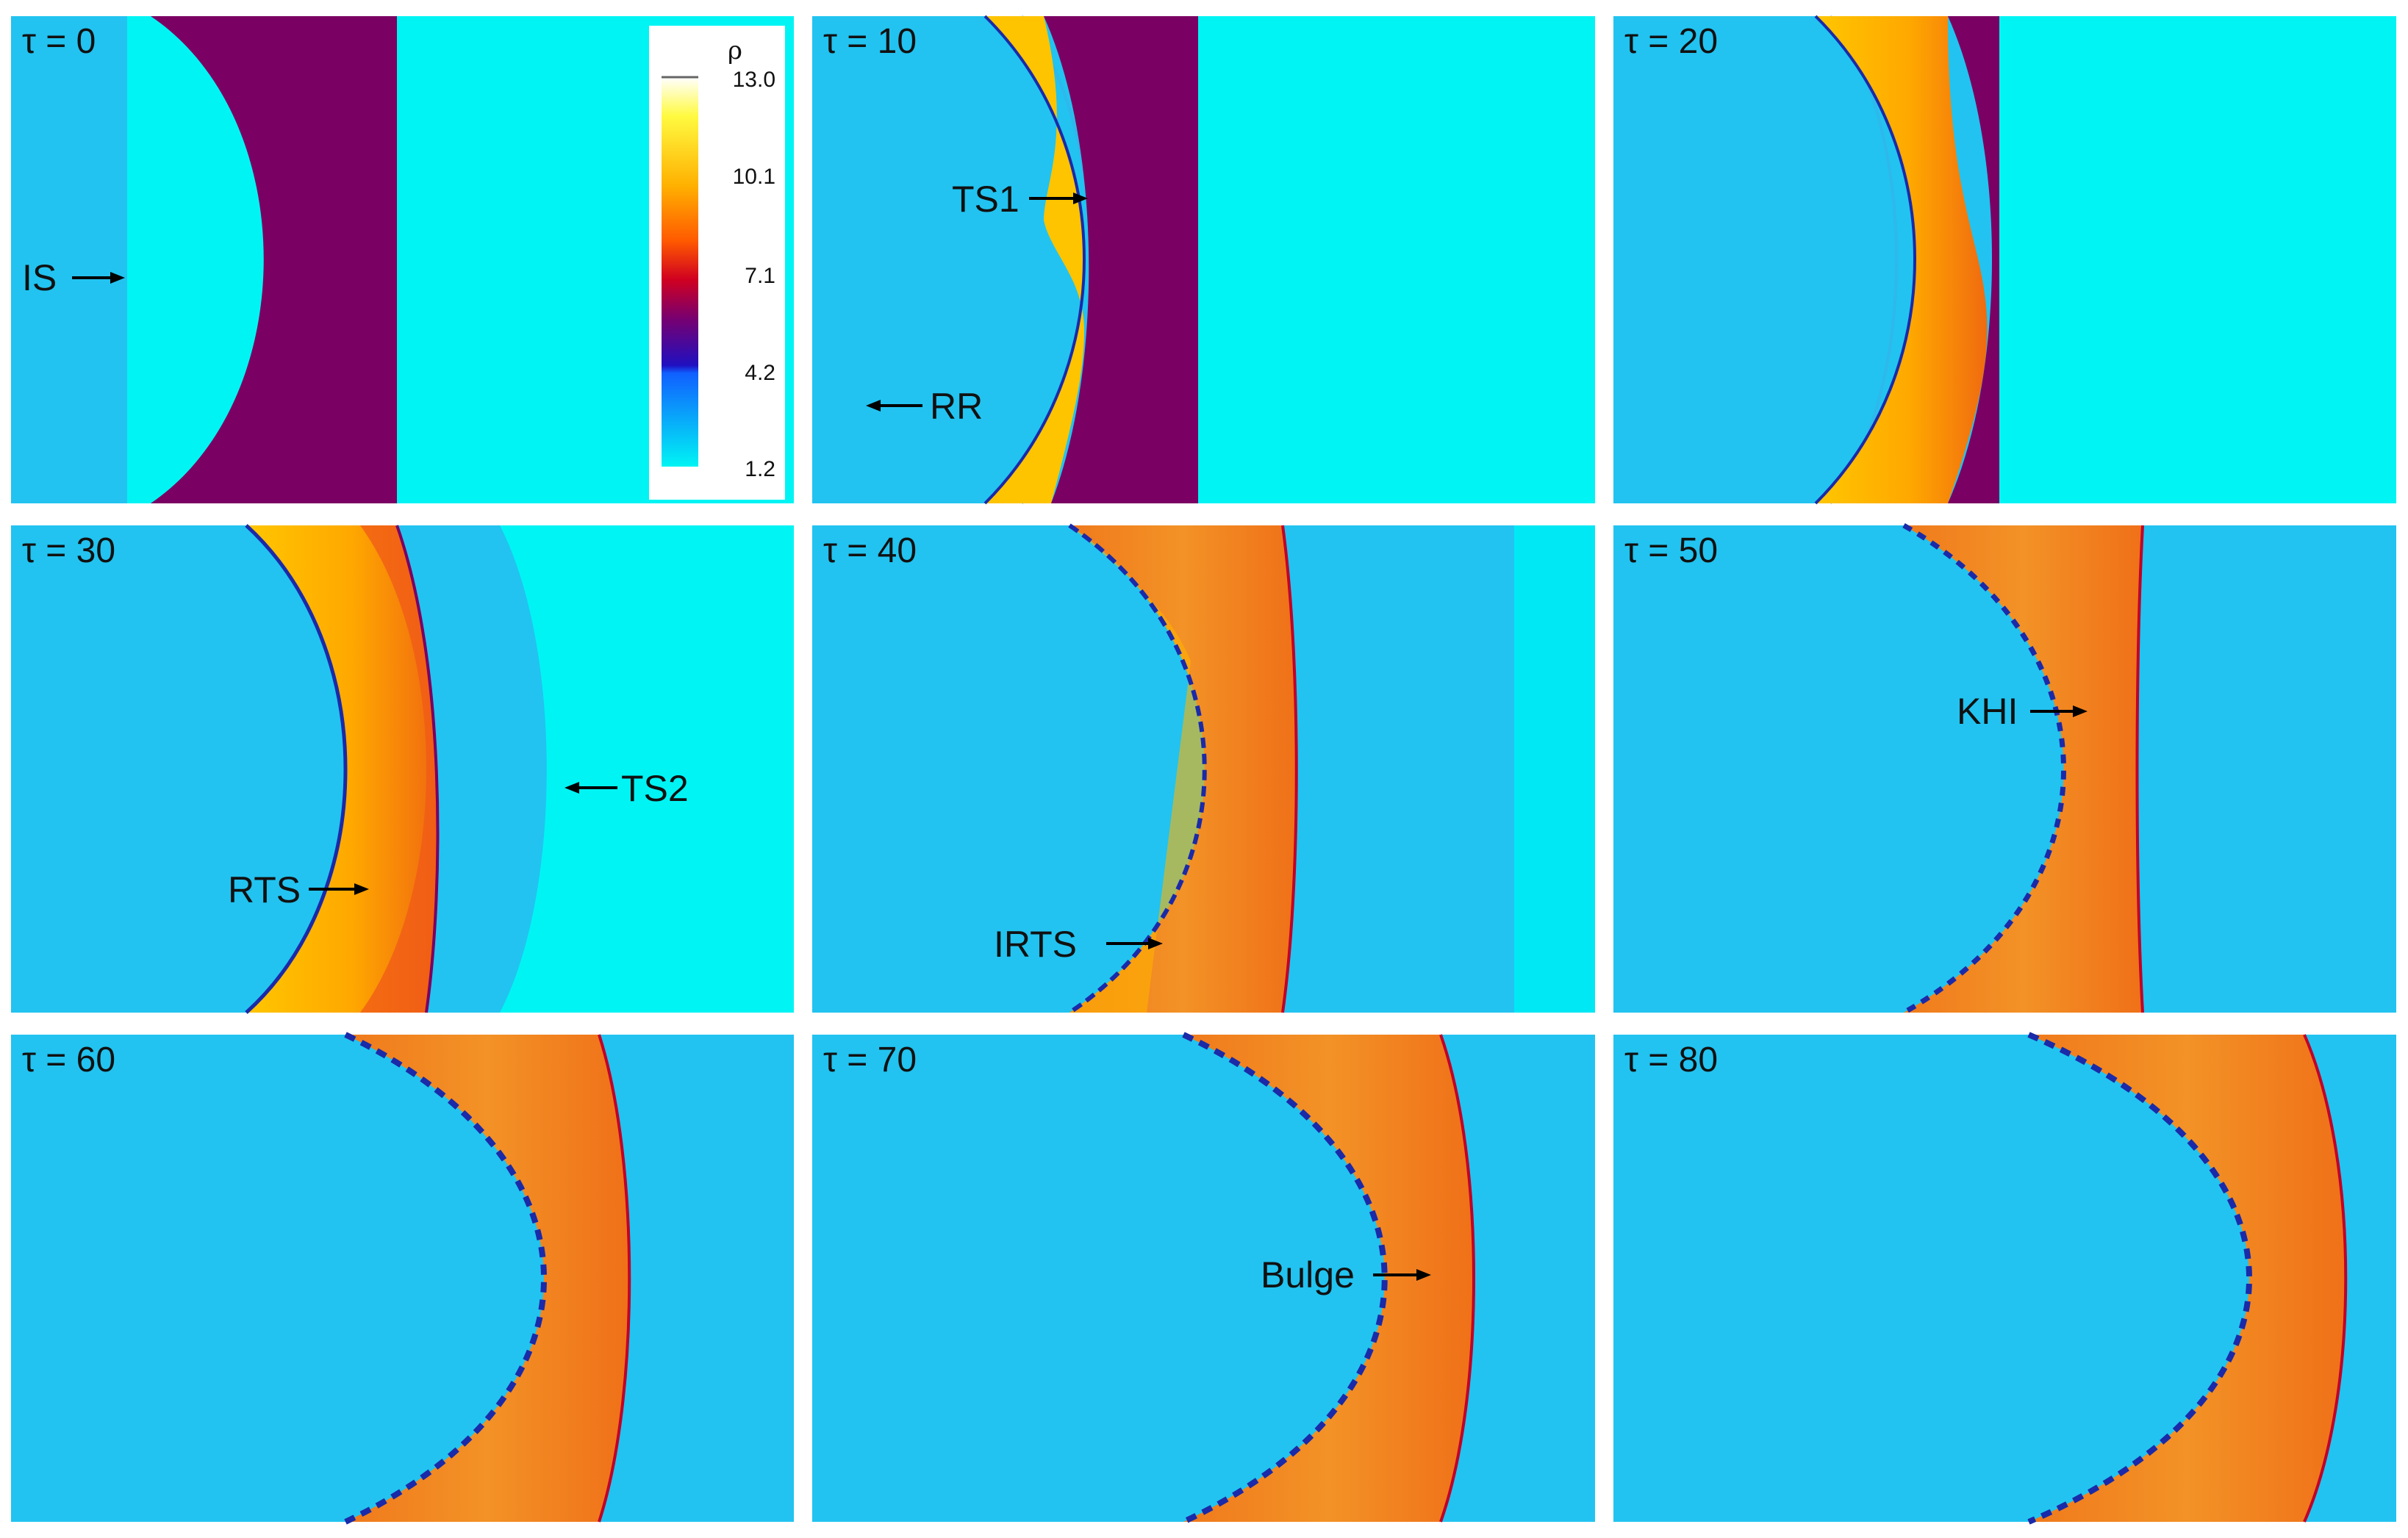  Describe the element at coordinates (73, 277) in the screenshot. I see `annotation-is: IS` at that location.